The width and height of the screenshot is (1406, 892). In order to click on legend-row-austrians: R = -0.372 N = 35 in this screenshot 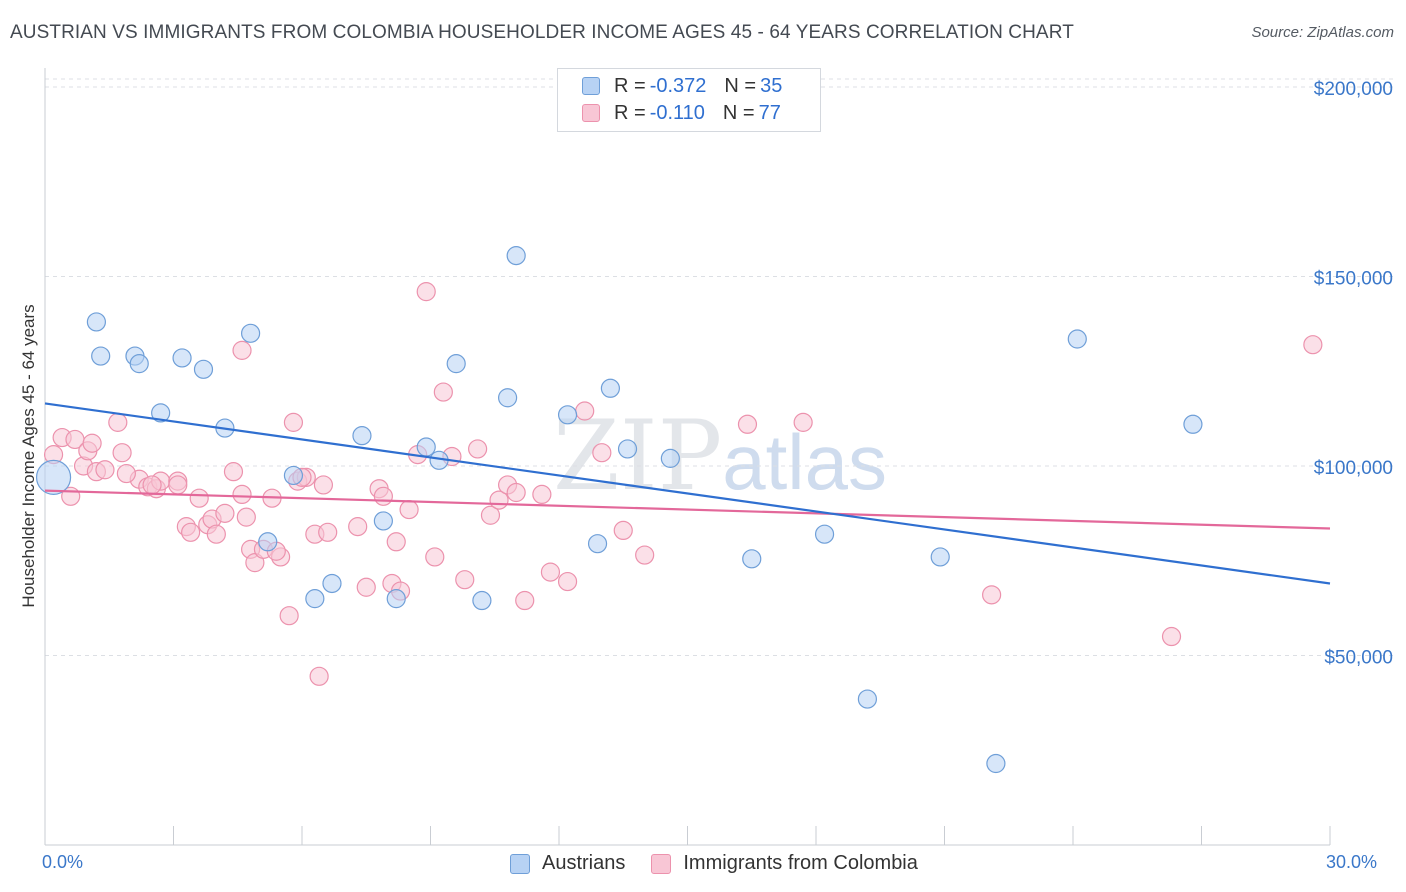, I will do `click(682, 86)`.